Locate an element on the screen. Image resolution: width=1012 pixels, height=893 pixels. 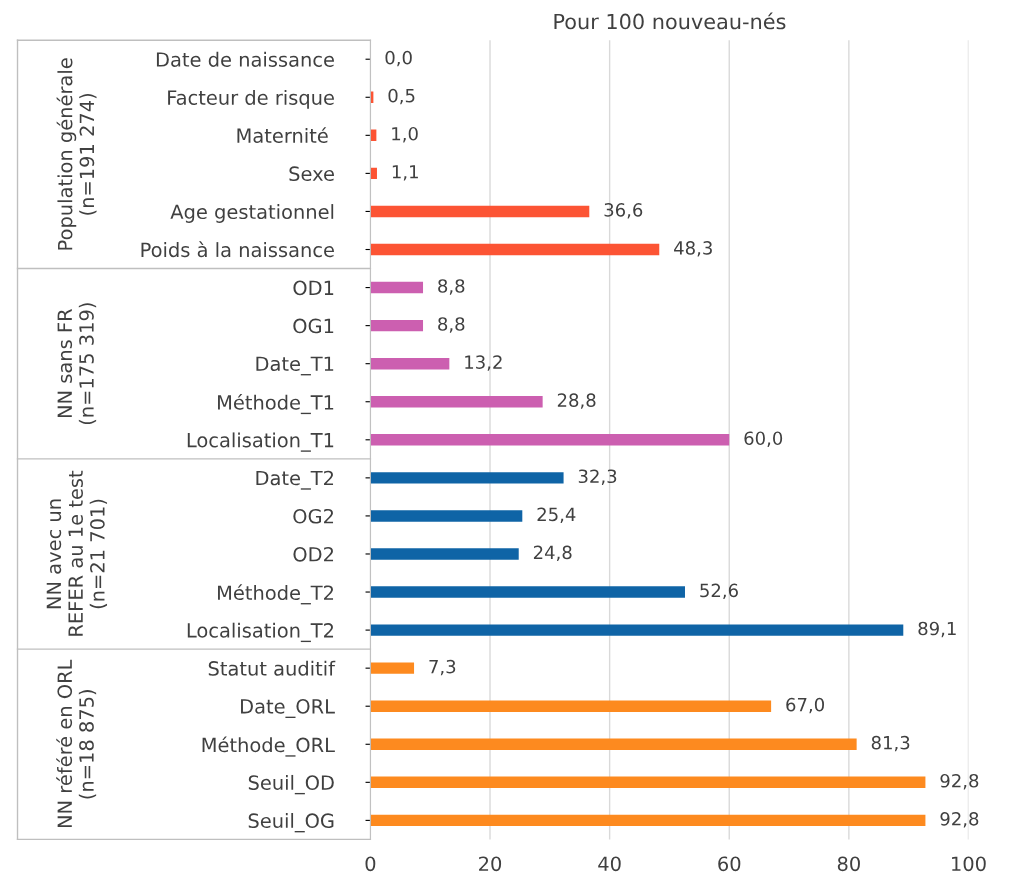
x-tick-label: 80 is located at coordinates (848, 864).